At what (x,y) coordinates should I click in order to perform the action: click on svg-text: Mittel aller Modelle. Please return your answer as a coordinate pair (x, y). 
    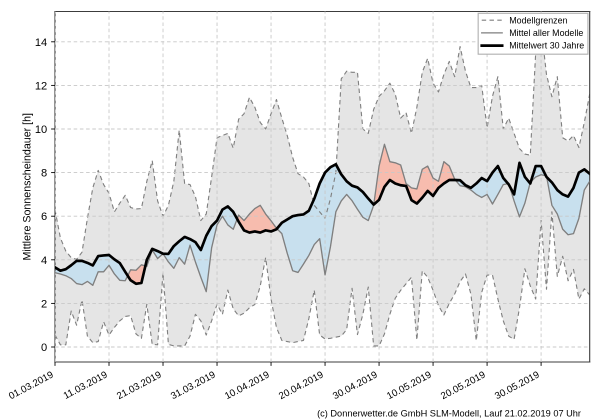
    Looking at the image, I should click on (546, 33).